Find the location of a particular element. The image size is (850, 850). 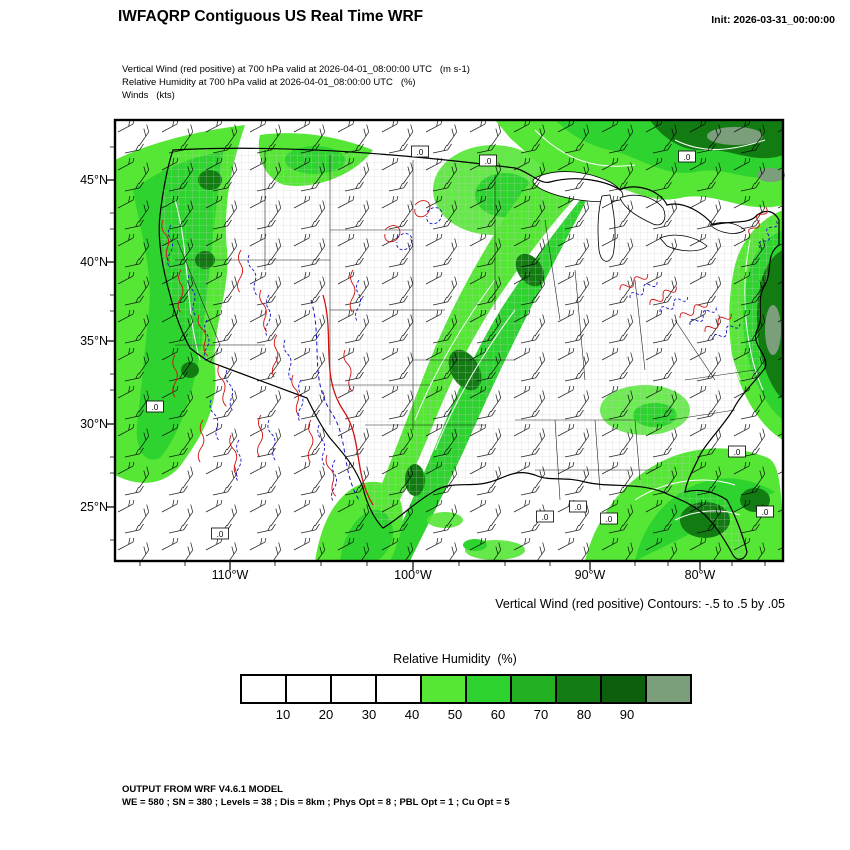

footer-model-line: OUTPUT FROM WRF V4.6.1 MODEL is located at coordinates (202, 789).